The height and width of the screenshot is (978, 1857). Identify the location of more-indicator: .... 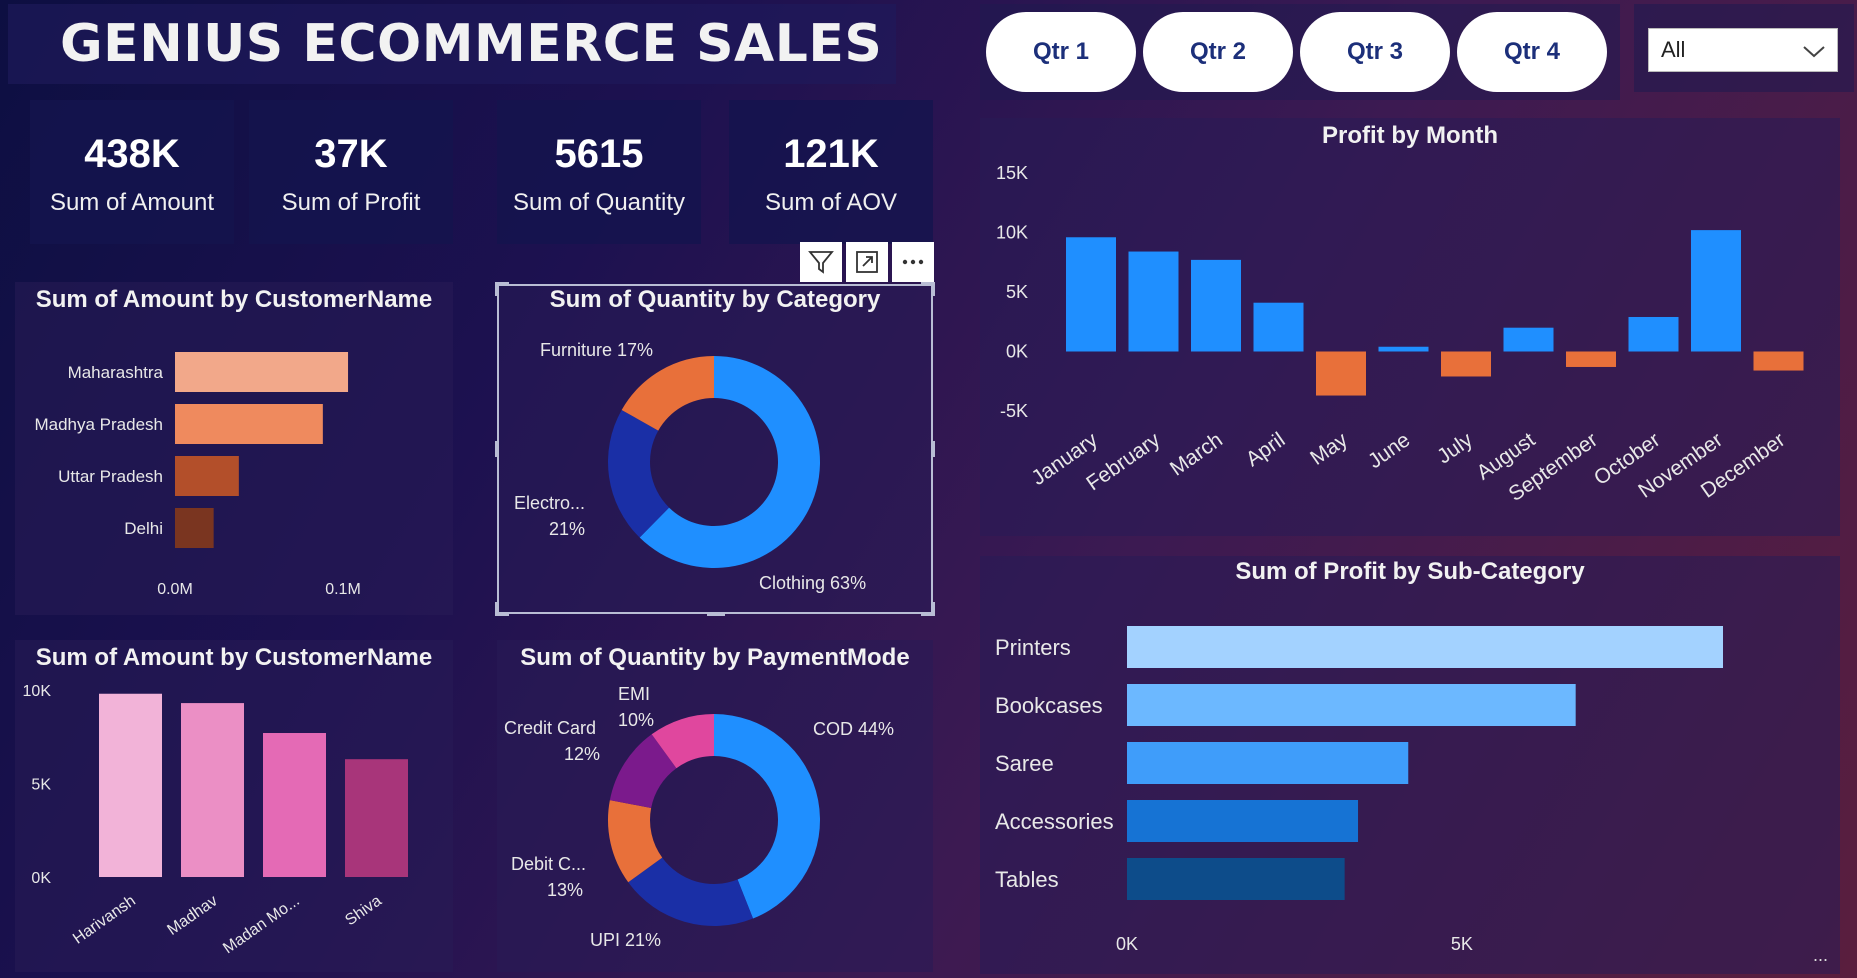
(1820, 955).